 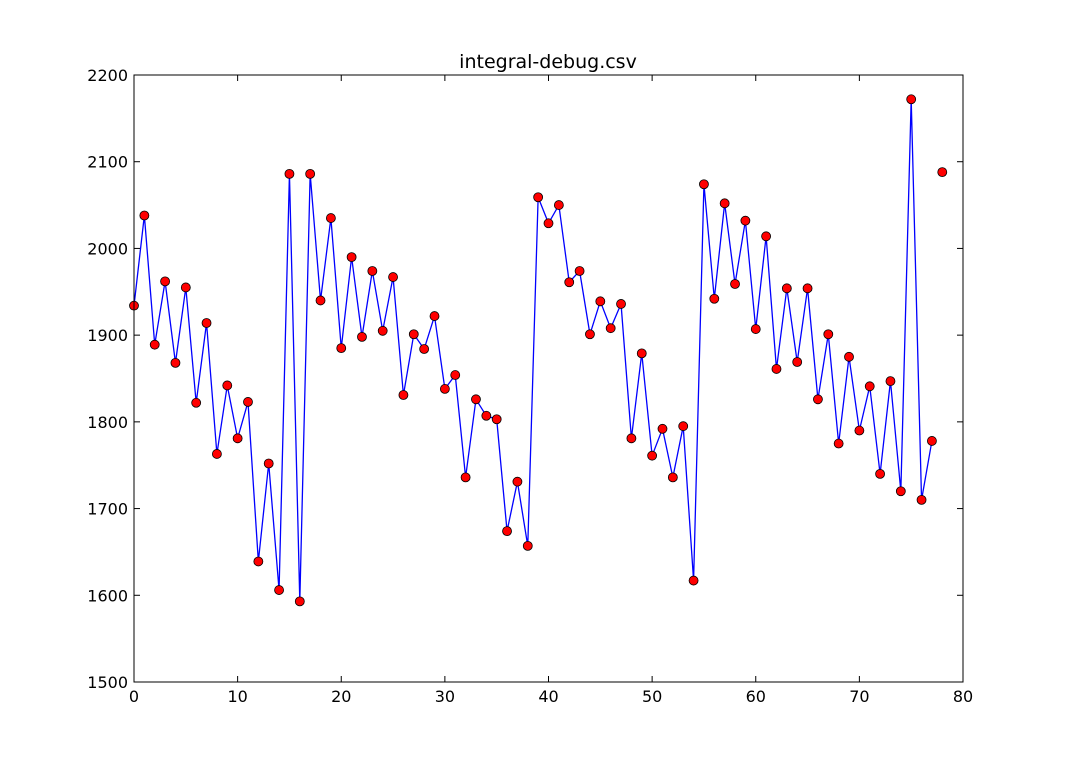 What do you see at coordinates (107, 335) in the screenshot?
I see `y-tick-label: 1900` at bounding box center [107, 335].